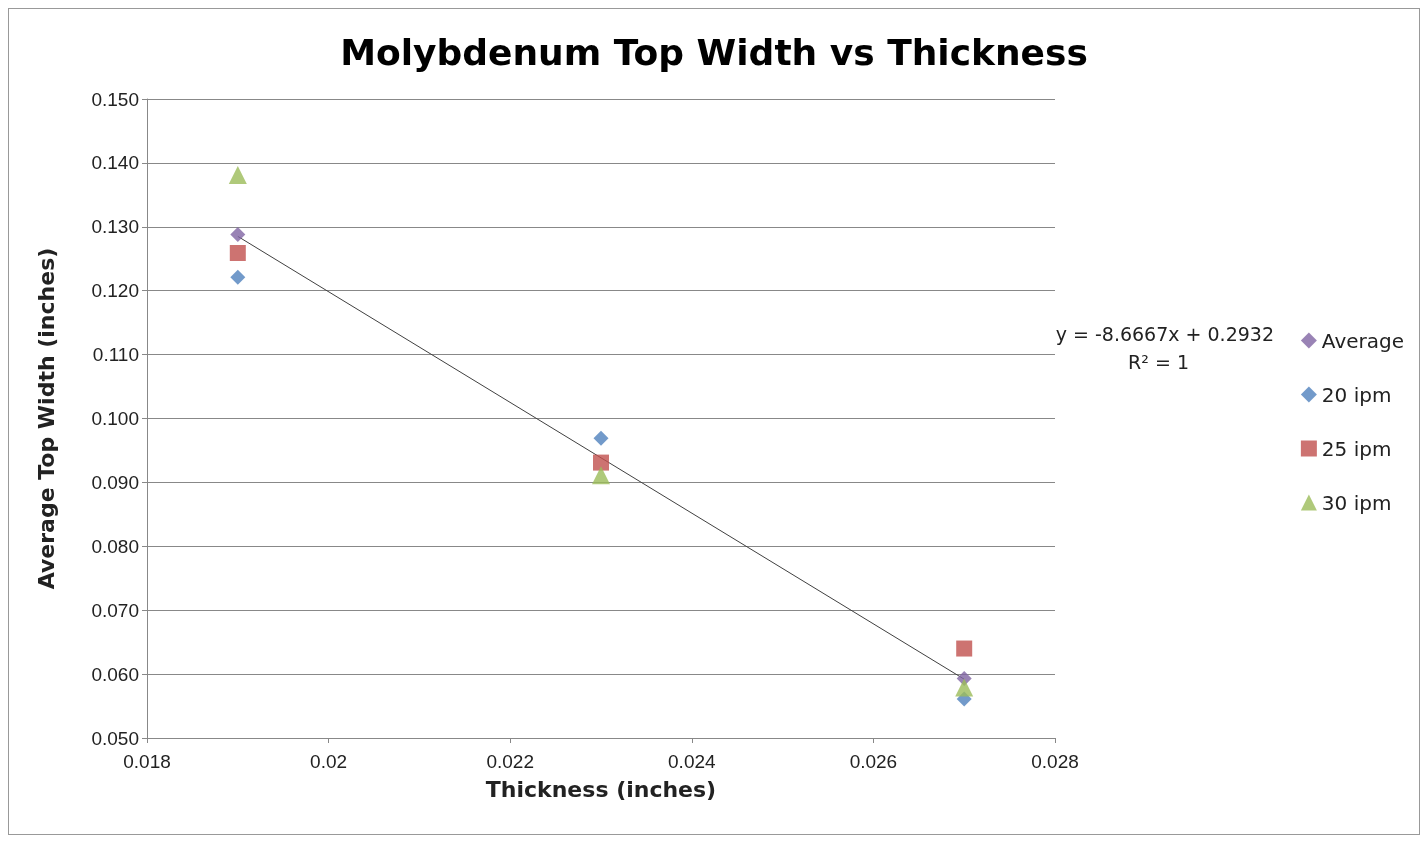 Image resolution: width=1428 pixels, height=841 pixels. Describe the element at coordinates (1356, 502) in the screenshot. I see `legend-label: 30 ipm` at that location.